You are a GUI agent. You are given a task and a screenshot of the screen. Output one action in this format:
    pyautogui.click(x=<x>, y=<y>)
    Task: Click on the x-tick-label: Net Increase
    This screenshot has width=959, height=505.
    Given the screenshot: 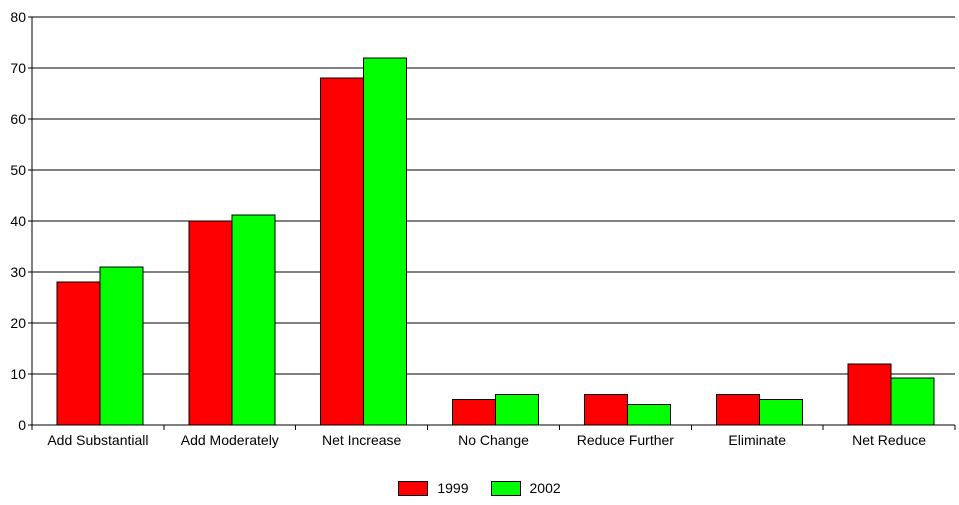 What is the action you would take?
    pyautogui.click(x=362, y=440)
    